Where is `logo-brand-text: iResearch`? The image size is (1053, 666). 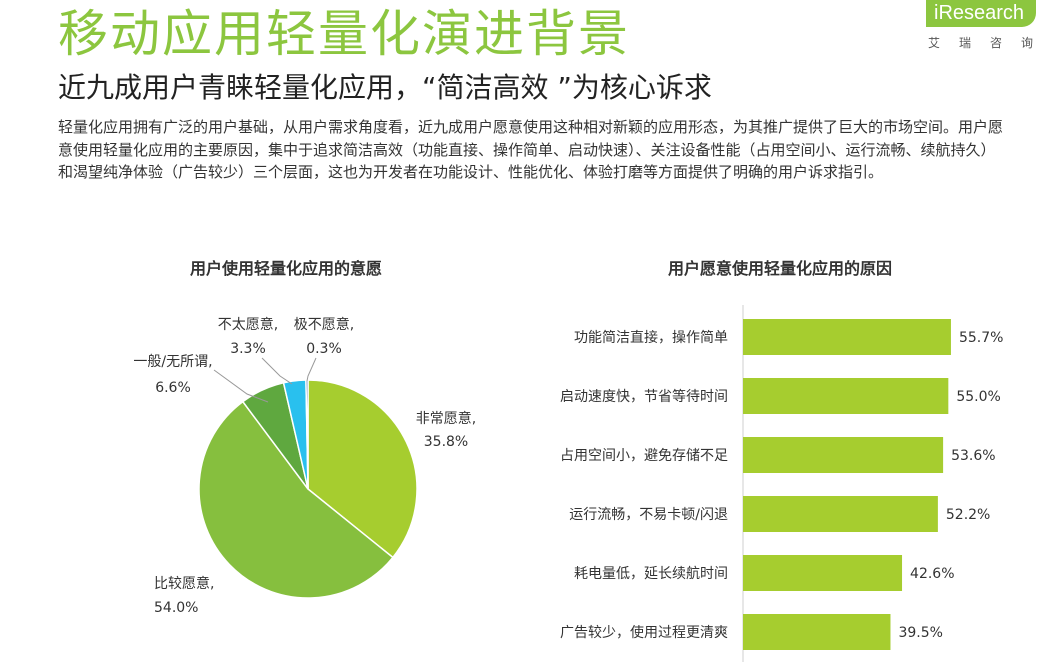
logo-brand-text: iResearch is located at coordinates (979, 13).